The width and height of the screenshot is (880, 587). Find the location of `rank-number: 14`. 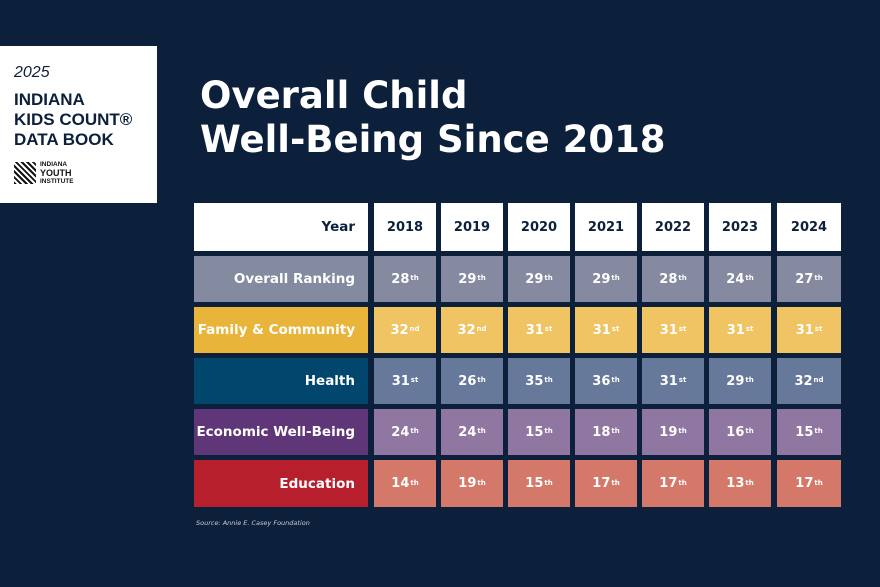

rank-number: 14 is located at coordinates (400, 483).